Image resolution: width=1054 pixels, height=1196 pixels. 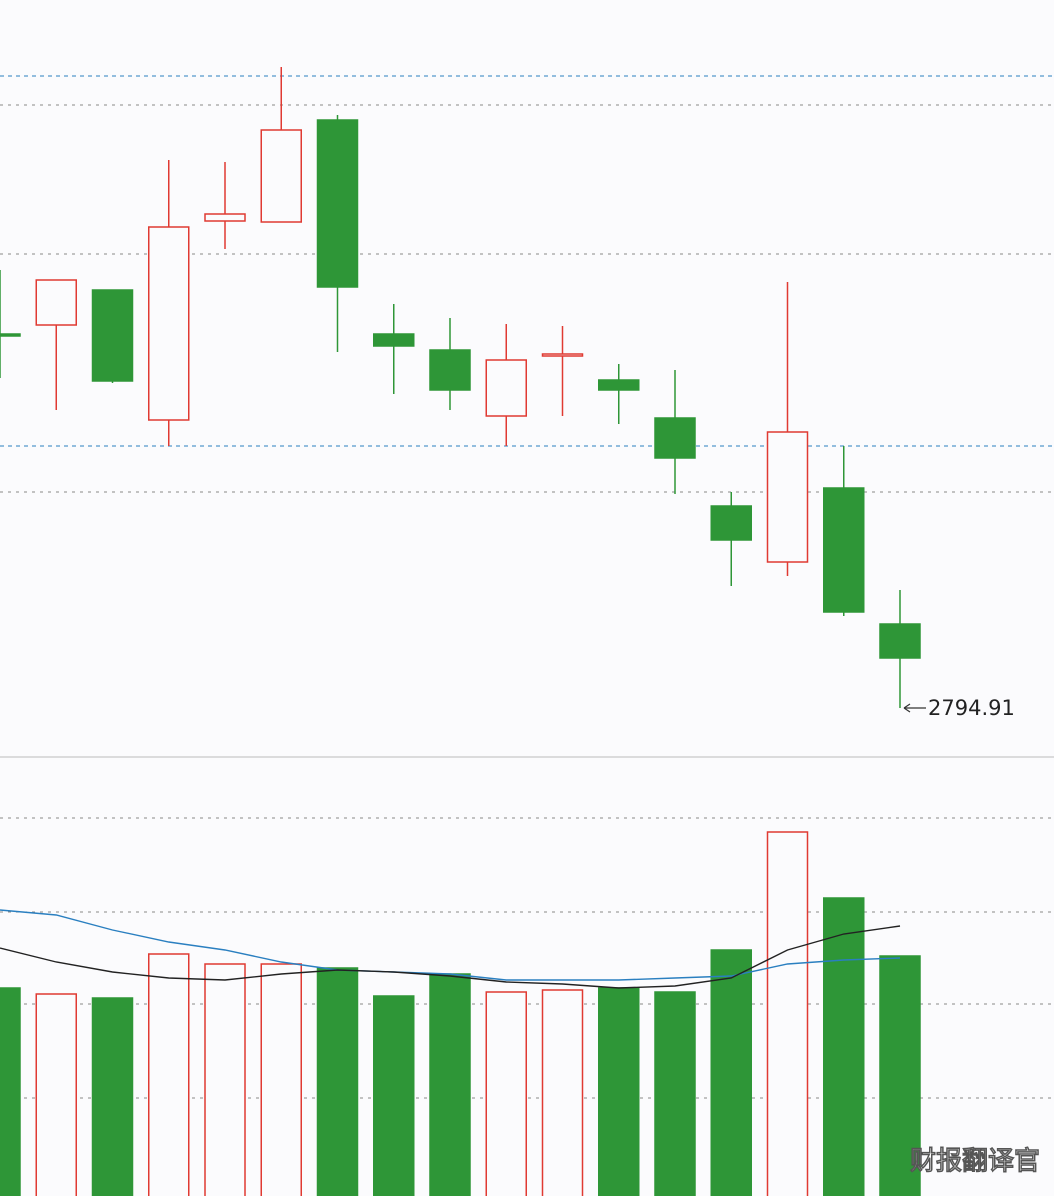 What do you see at coordinates (975, 1161) in the screenshot?
I see `watermark: 财报翻译官` at bounding box center [975, 1161].